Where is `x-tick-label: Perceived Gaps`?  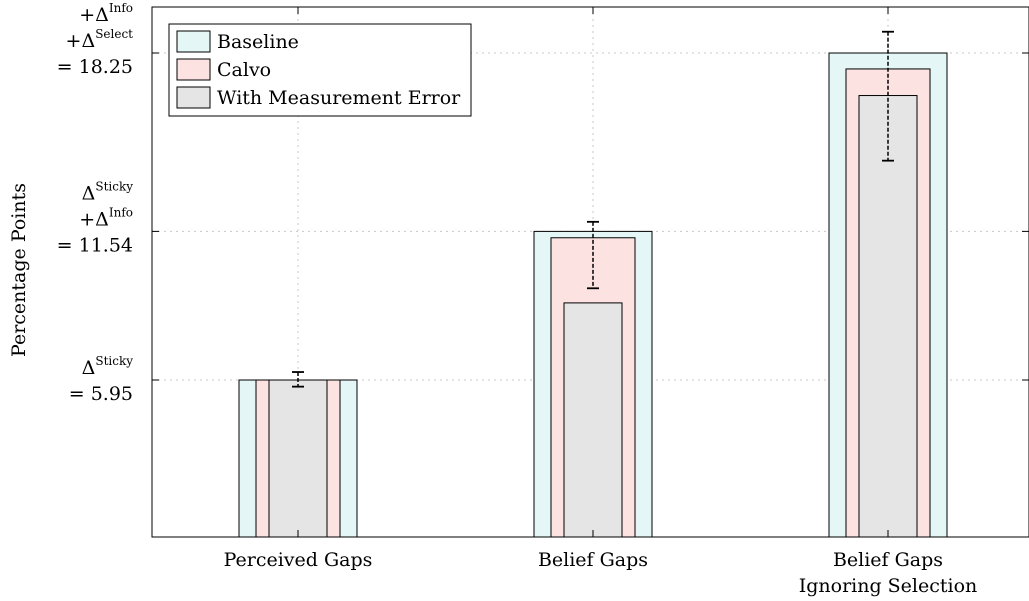 x-tick-label: Perceived Gaps is located at coordinates (298, 560).